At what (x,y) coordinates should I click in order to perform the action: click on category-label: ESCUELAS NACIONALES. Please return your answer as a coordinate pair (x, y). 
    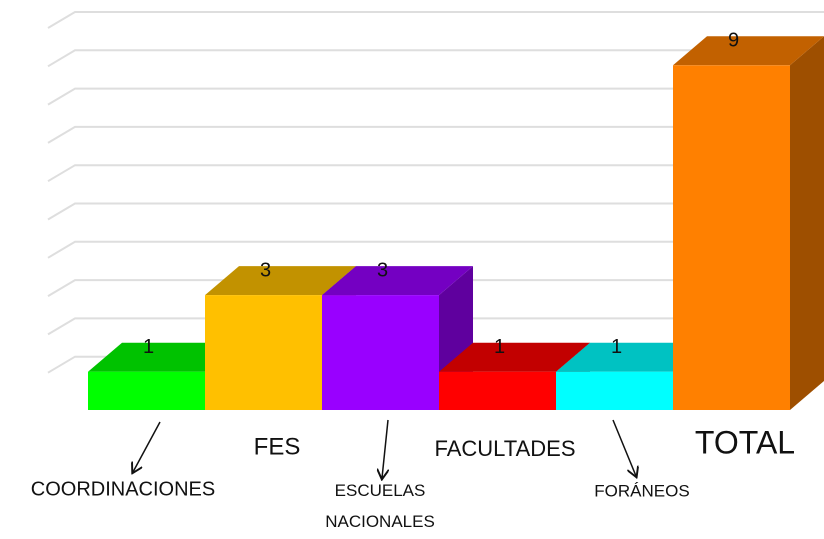
    Looking at the image, I should click on (380, 506).